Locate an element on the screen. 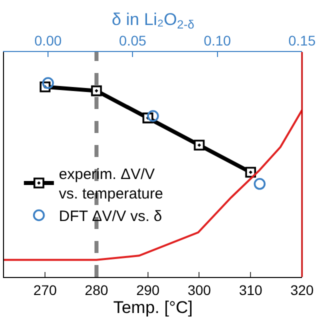 Image resolution: width=320 pixels, height=320 pixels. x-tick-label: 270 is located at coordinates (45, 290).